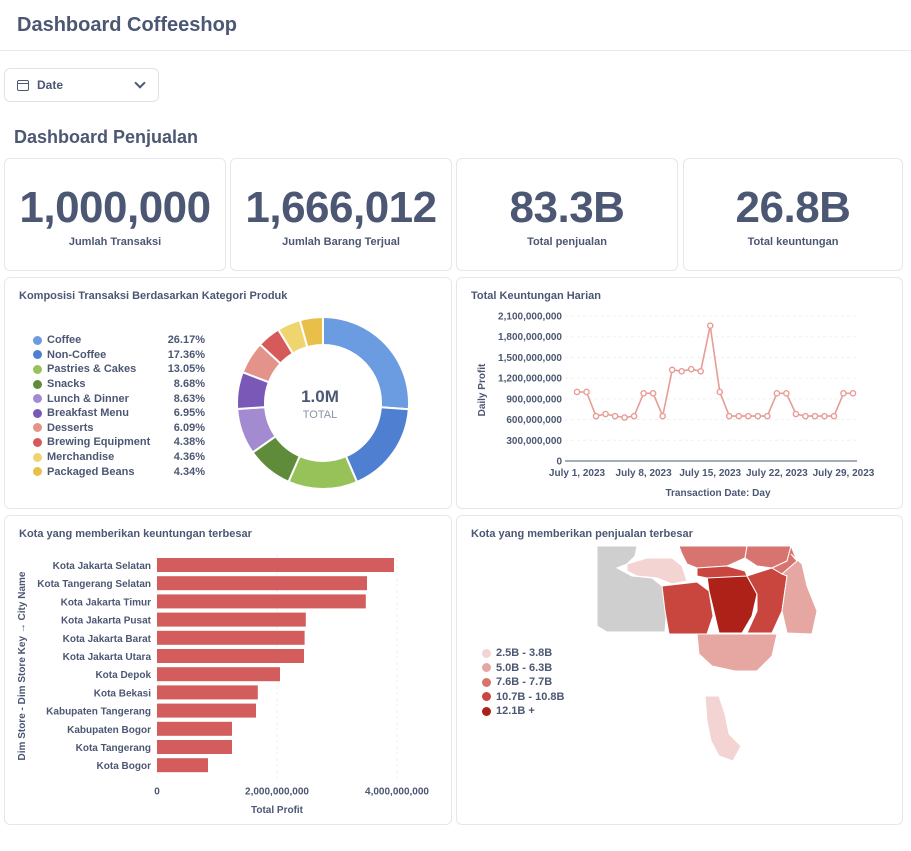  I want to click on y-tick-label: 600,000,000, so click(534, 420).